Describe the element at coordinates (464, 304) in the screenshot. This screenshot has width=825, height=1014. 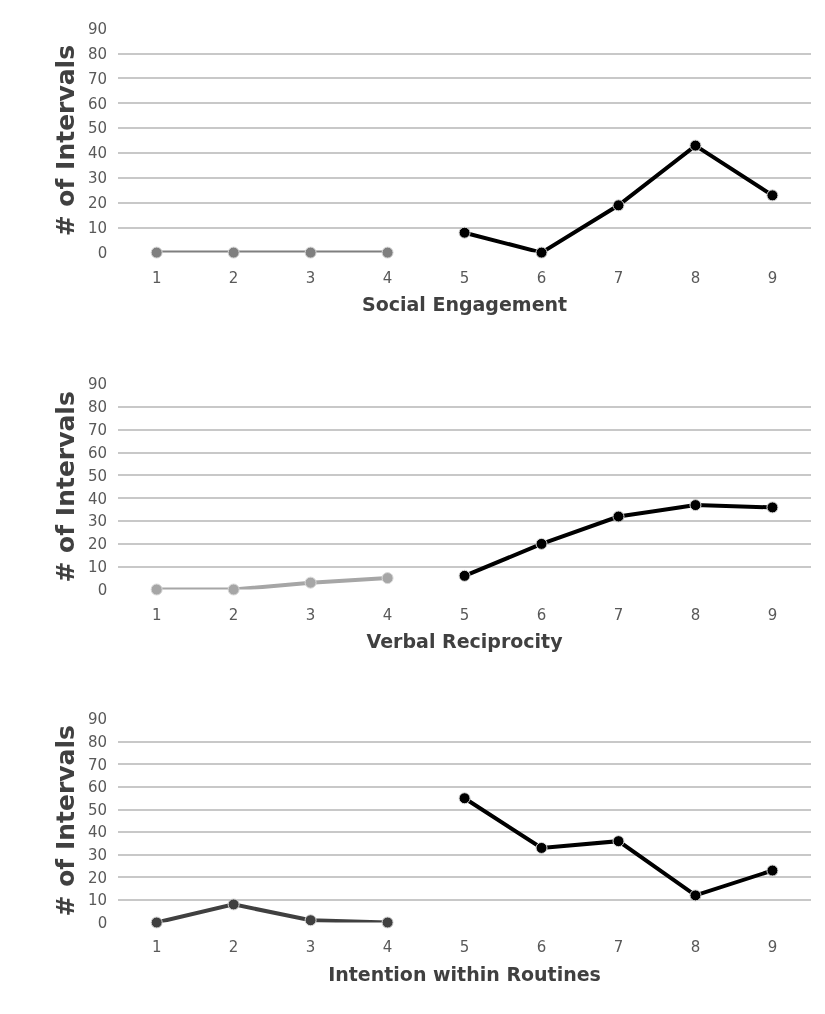
I see `x-axis-title: Social Engagement` at that location.